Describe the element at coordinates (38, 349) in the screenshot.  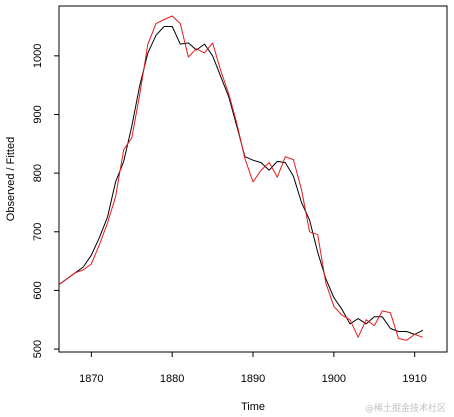
I see `y-tick-label: 500` at that location.